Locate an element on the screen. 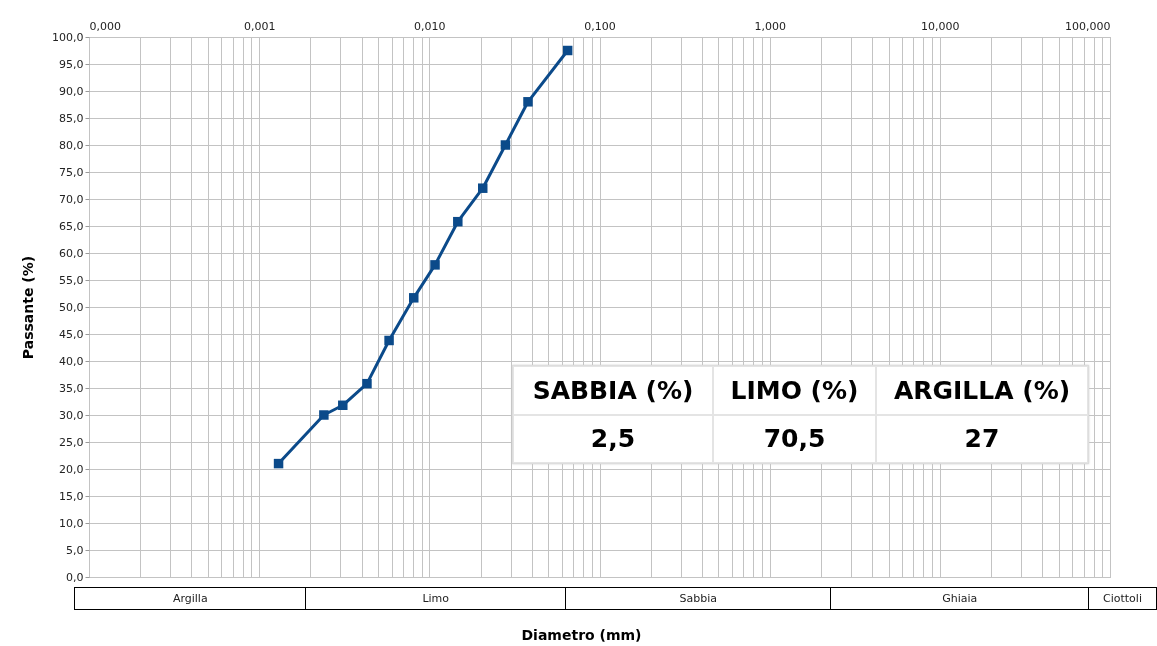  y-tick-label: 15,0 is located at coordinates (71, 496).